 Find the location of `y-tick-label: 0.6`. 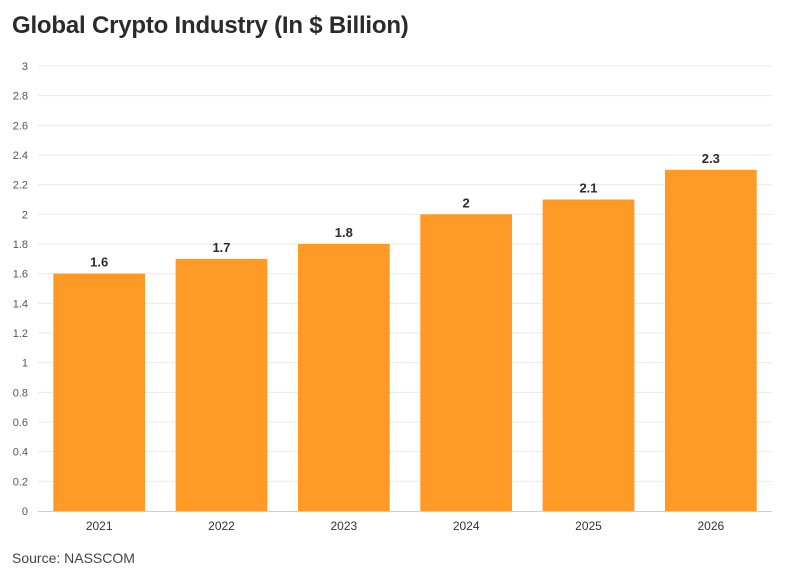

y-tick-label: 0.6 is located at coordinates (20, 423).